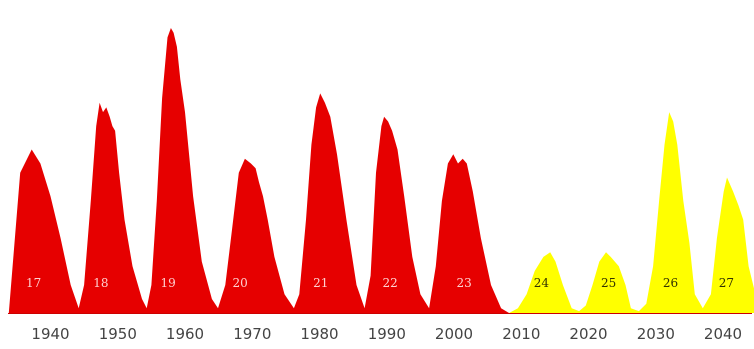  What do you see at coordinates (463, 283) in the screenshot?
I see `cycle-label-23: 23` at bounding box center [463, 283].